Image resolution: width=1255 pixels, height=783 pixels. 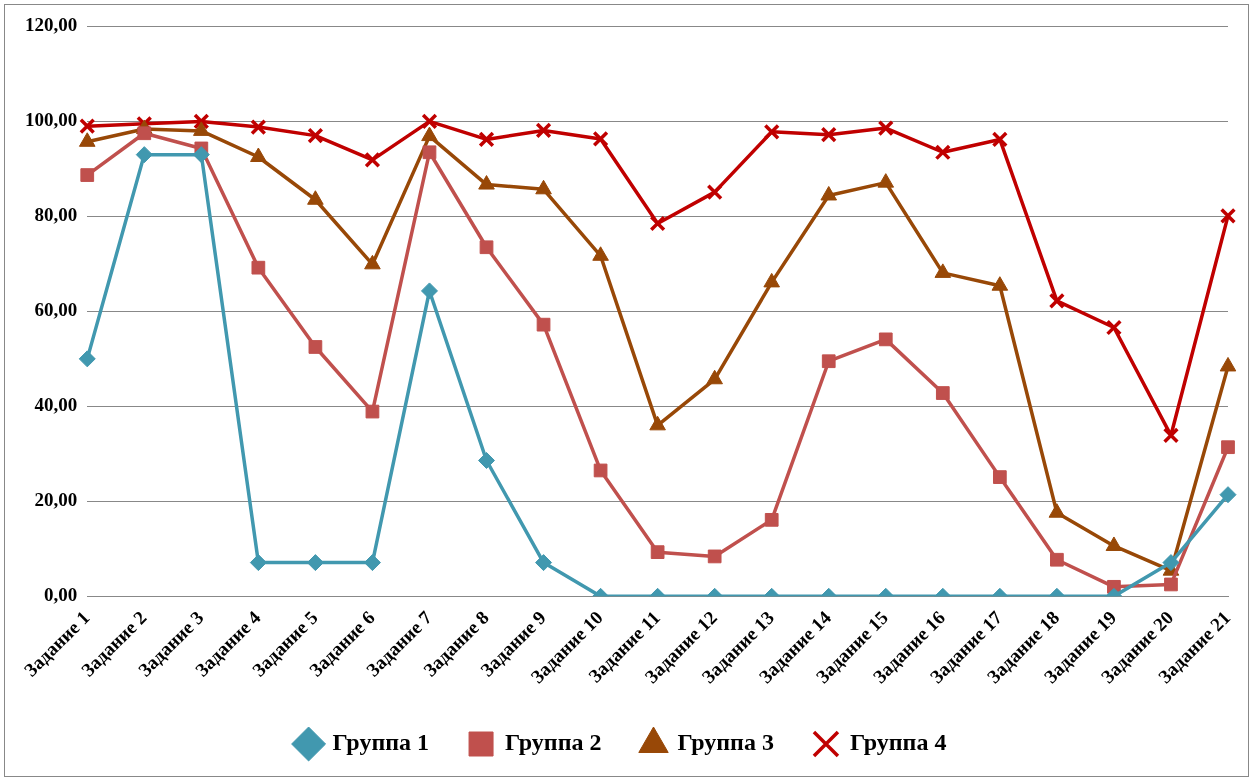 What do you see at coordinates (56, 500) in the screenshot?
I see `y-tick-label: 20,00` at bounding box center [56, 500].